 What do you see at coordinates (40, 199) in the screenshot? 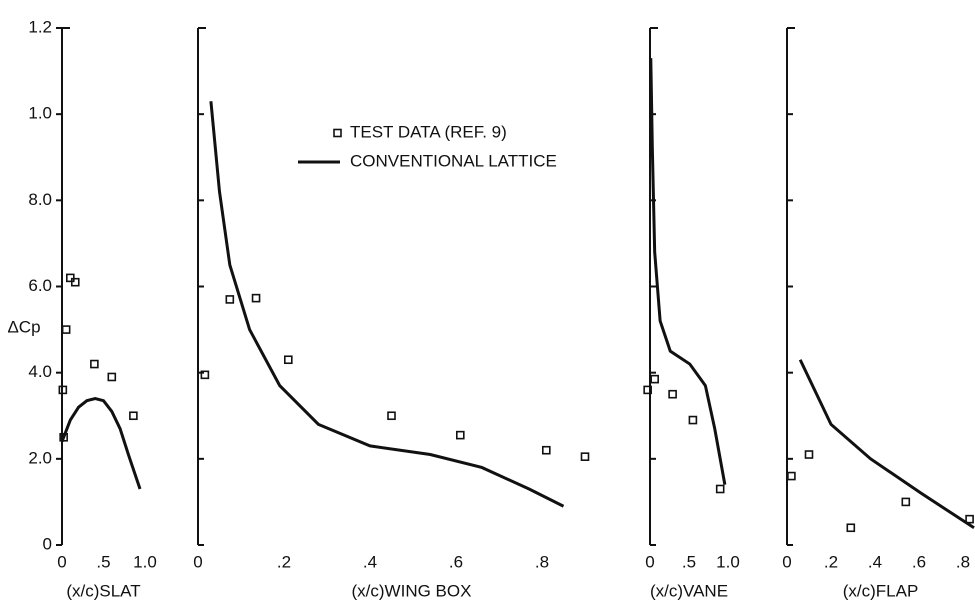
I see `y-tick-label: 8.0` at bounding box center [40, 199].